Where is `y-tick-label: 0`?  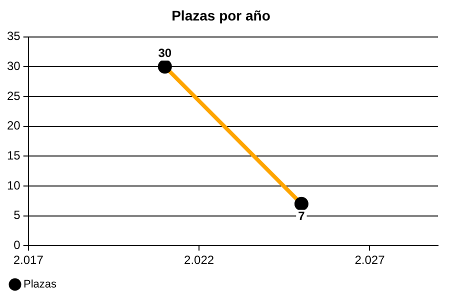 y-tick-label: 0 is located at coordinates (17, 245).